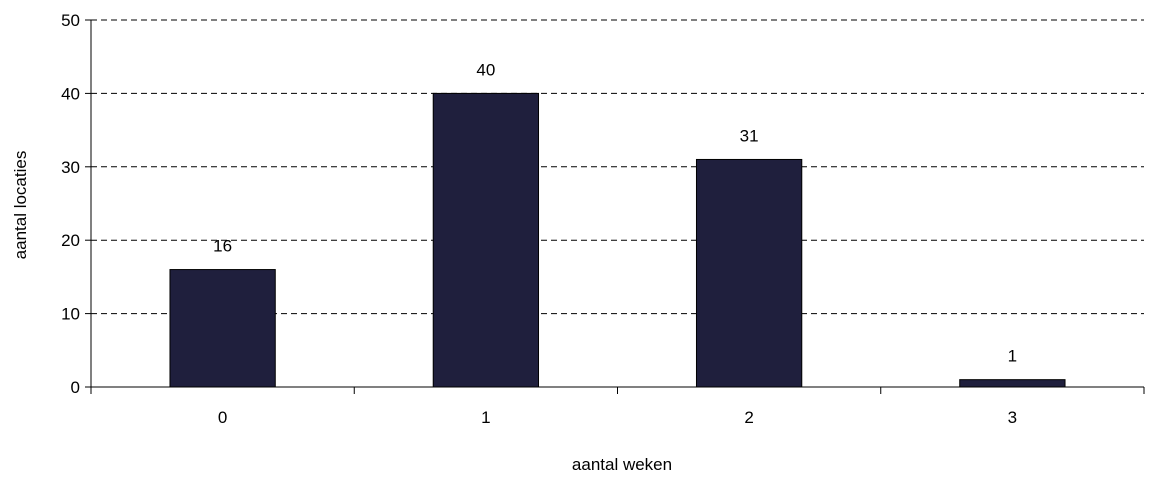 The image size is (1150, 480). I want to click on y-tick-label: 30, so click(70, 167).